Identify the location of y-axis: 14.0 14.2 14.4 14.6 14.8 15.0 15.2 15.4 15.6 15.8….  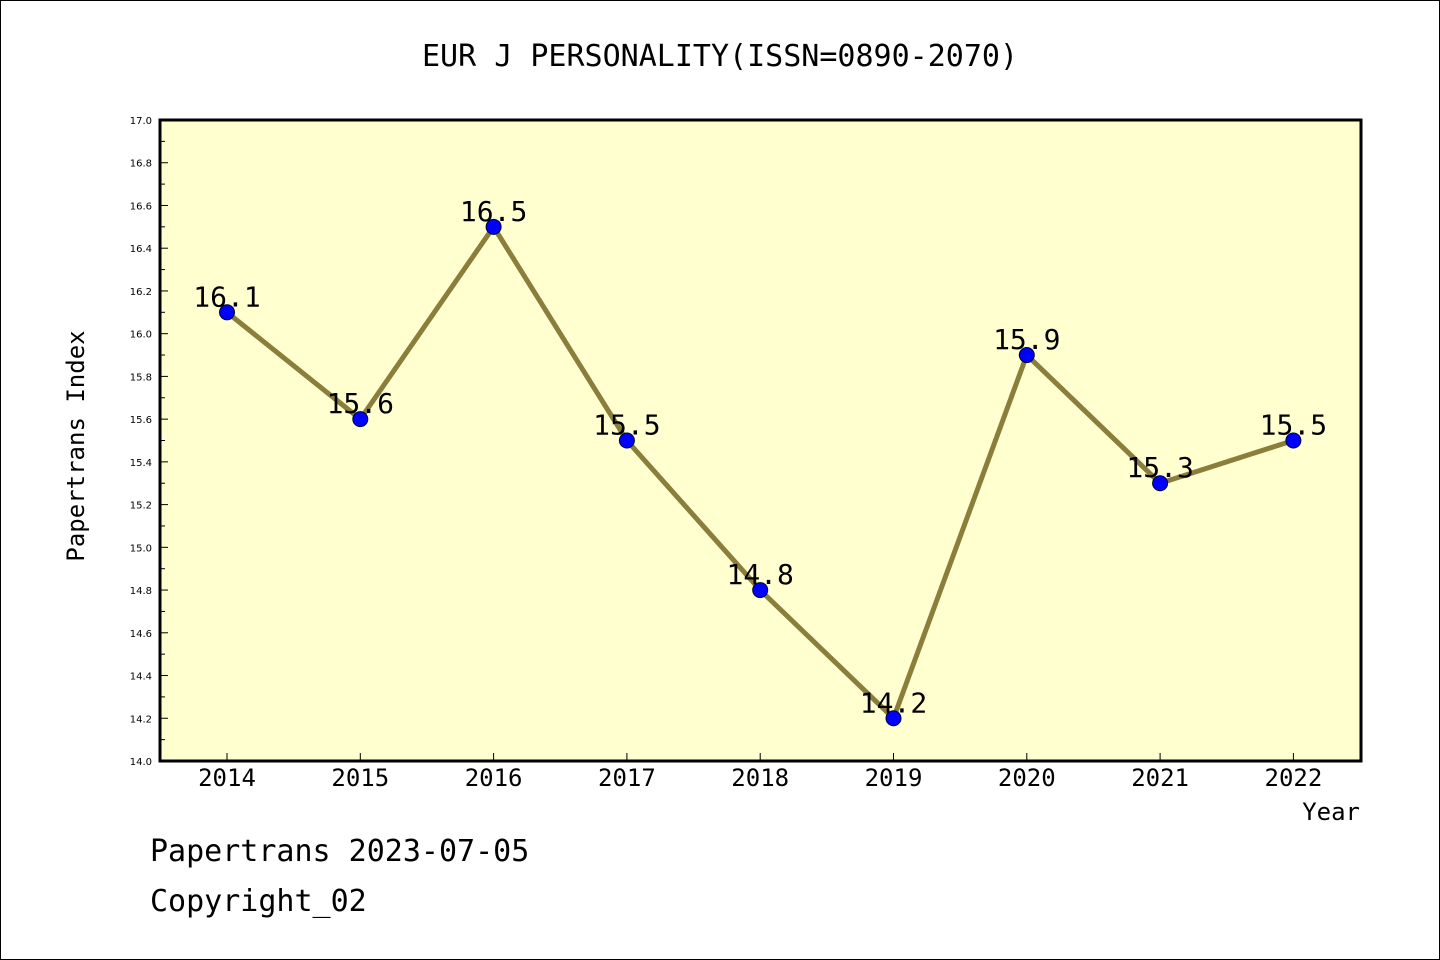
(149, 442).